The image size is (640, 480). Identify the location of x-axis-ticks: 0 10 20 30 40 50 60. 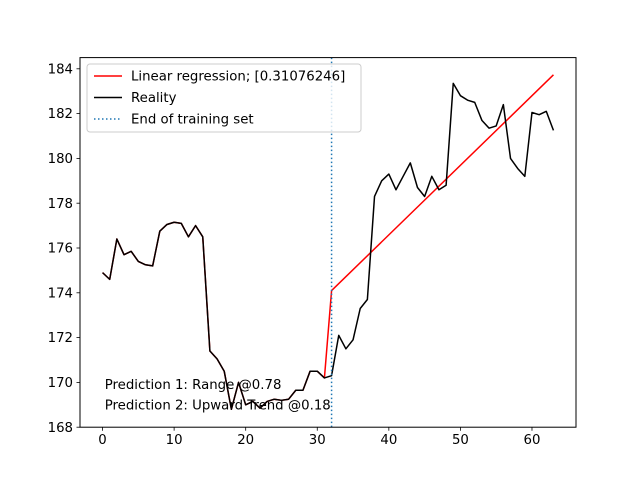
(319, 437).